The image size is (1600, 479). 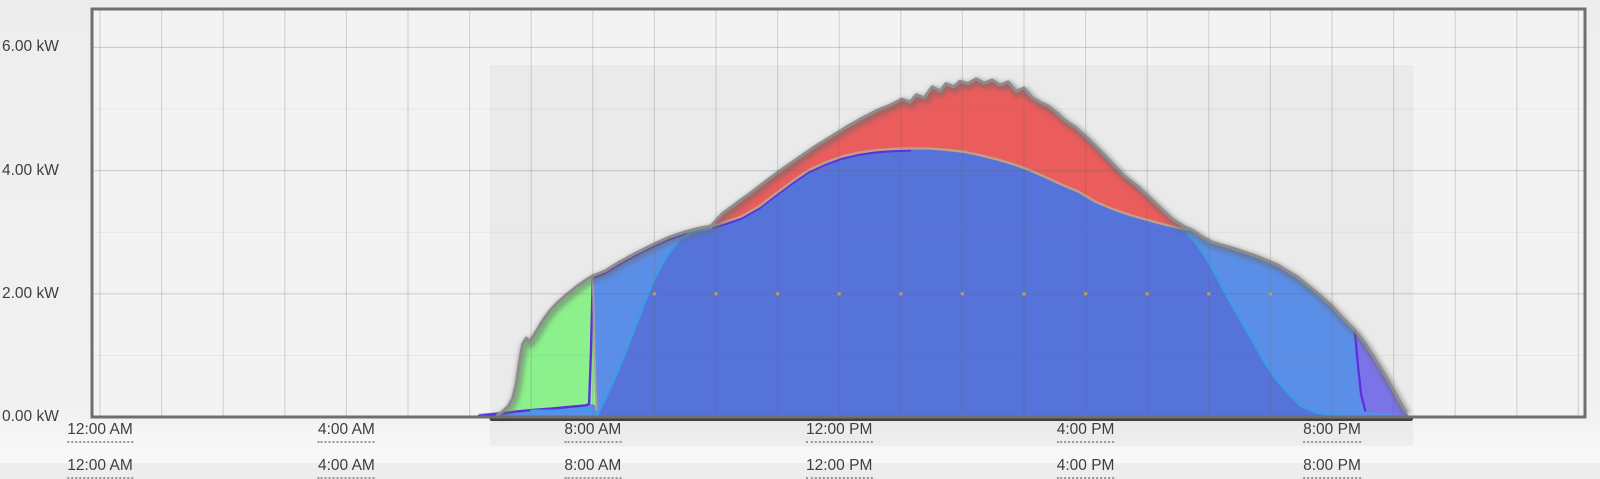 What do you see at coordinates (839, 468) in the screenshot?
I see `x-axis-label-clipped: 12:00 PM` at bounding box center [839, 468].